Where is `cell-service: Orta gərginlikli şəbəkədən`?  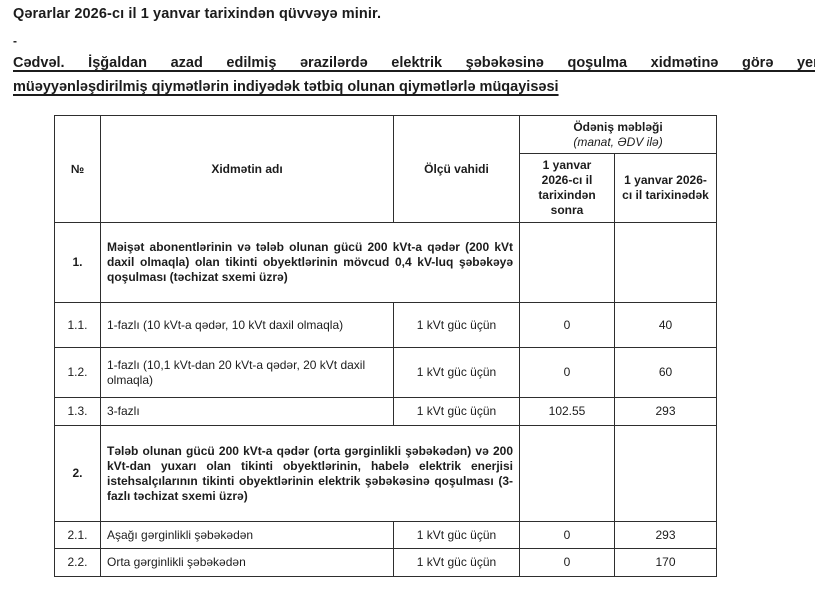 cell-service: Orta gərginlikli şəbəkədən is located at coordinates (247, 562).